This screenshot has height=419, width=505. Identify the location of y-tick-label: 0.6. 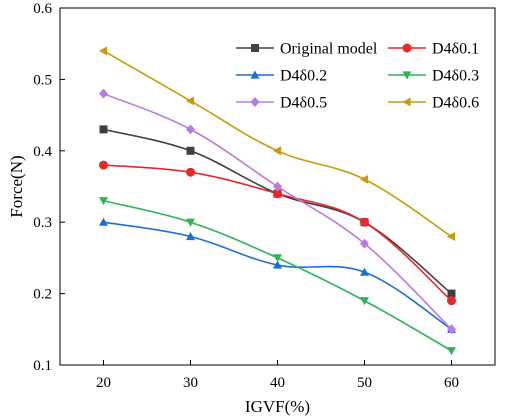
(42, 9).